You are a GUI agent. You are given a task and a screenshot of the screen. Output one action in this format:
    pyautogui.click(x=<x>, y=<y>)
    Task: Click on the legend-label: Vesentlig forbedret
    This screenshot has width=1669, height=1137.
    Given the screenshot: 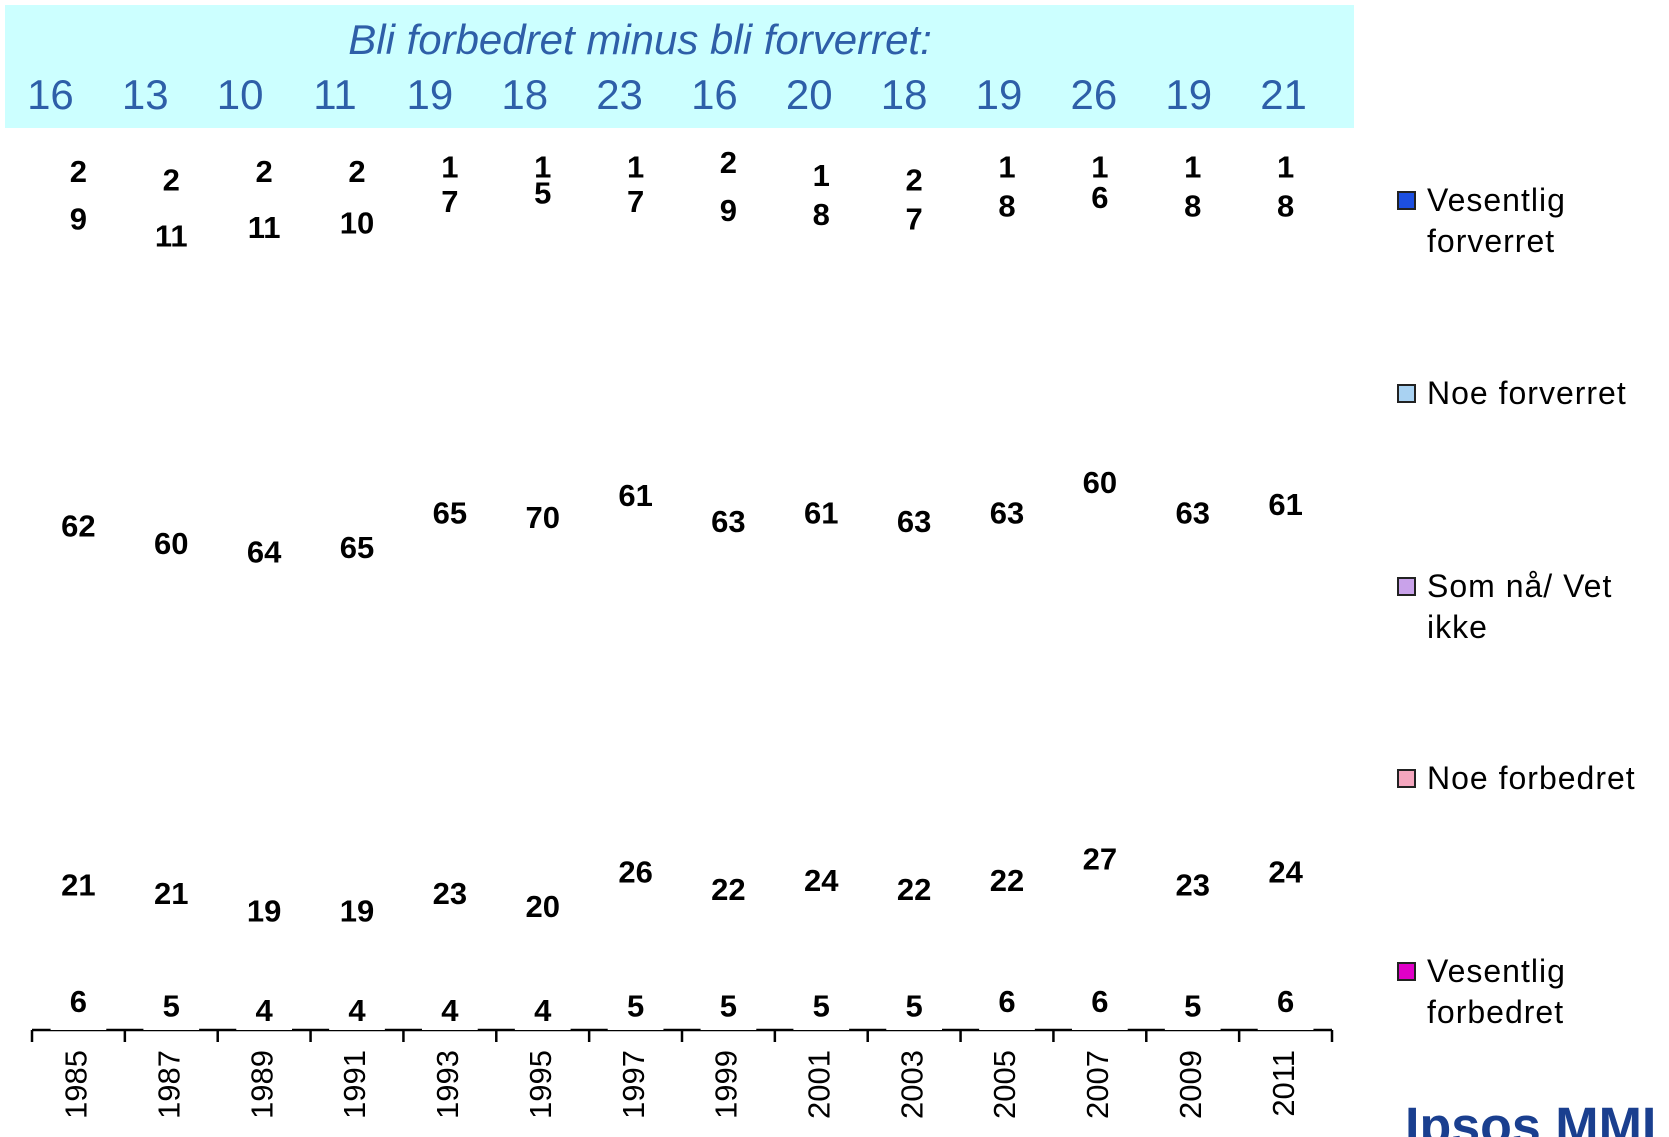 What is the action you would take?
    pyautogui.click(x=1496, y=991)
    